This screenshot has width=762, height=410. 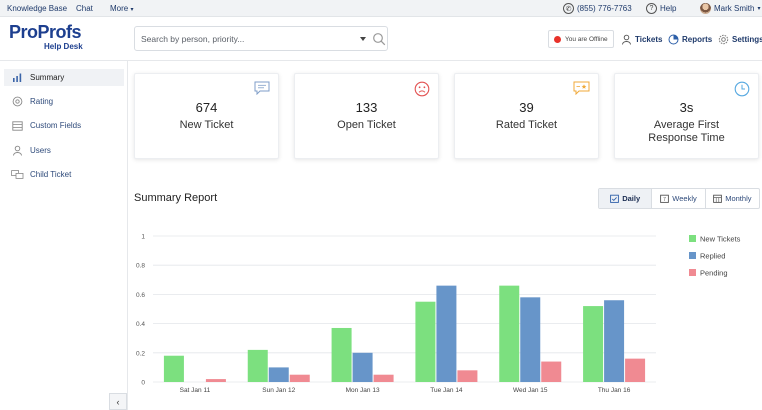 What do you see at coordinates (568, 8) in the screenshot?
I see `phone-icon: ✆` at bounding box center [568, 8].